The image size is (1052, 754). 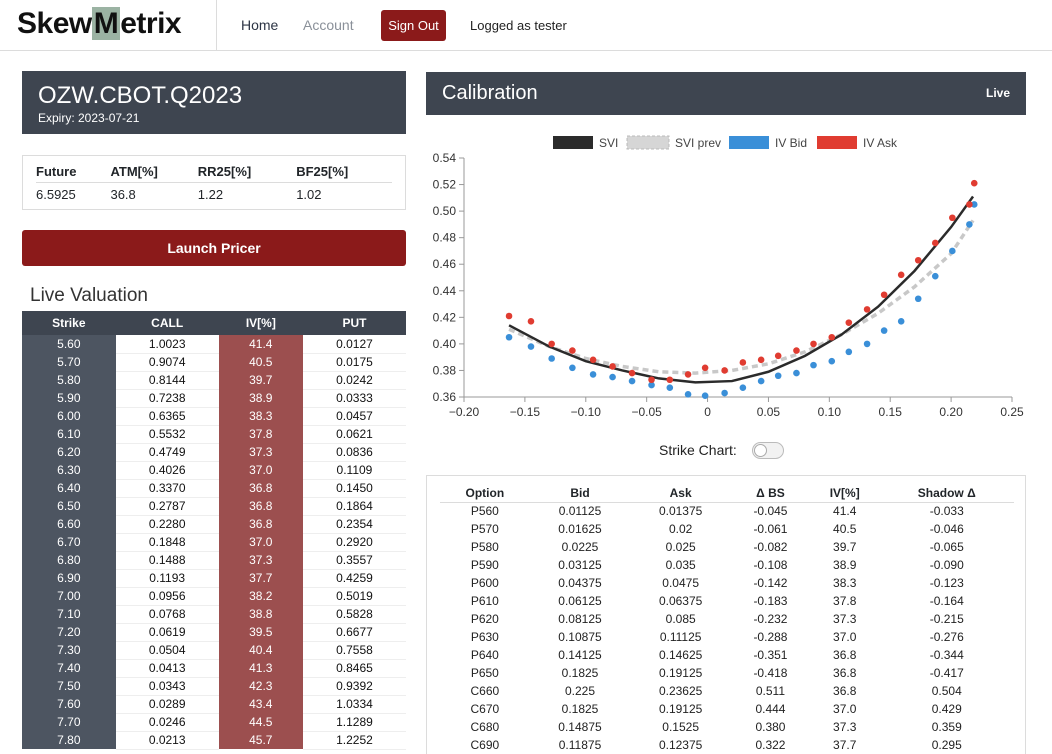 What do you see at coordinates (741, 297) in the screenshot?
I see `svi-prev-curve` at bounding box center [741, 297].